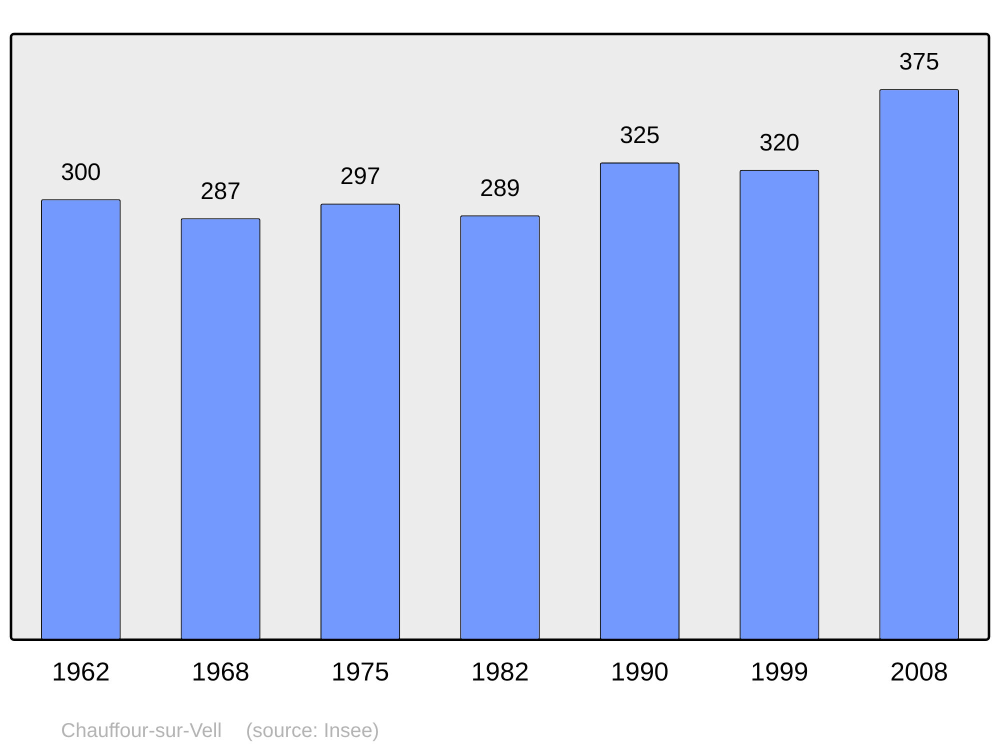 The width and height of the screenshot is (1000, 747). I want to click on x-tick-label: 1975, so click(360, 671).